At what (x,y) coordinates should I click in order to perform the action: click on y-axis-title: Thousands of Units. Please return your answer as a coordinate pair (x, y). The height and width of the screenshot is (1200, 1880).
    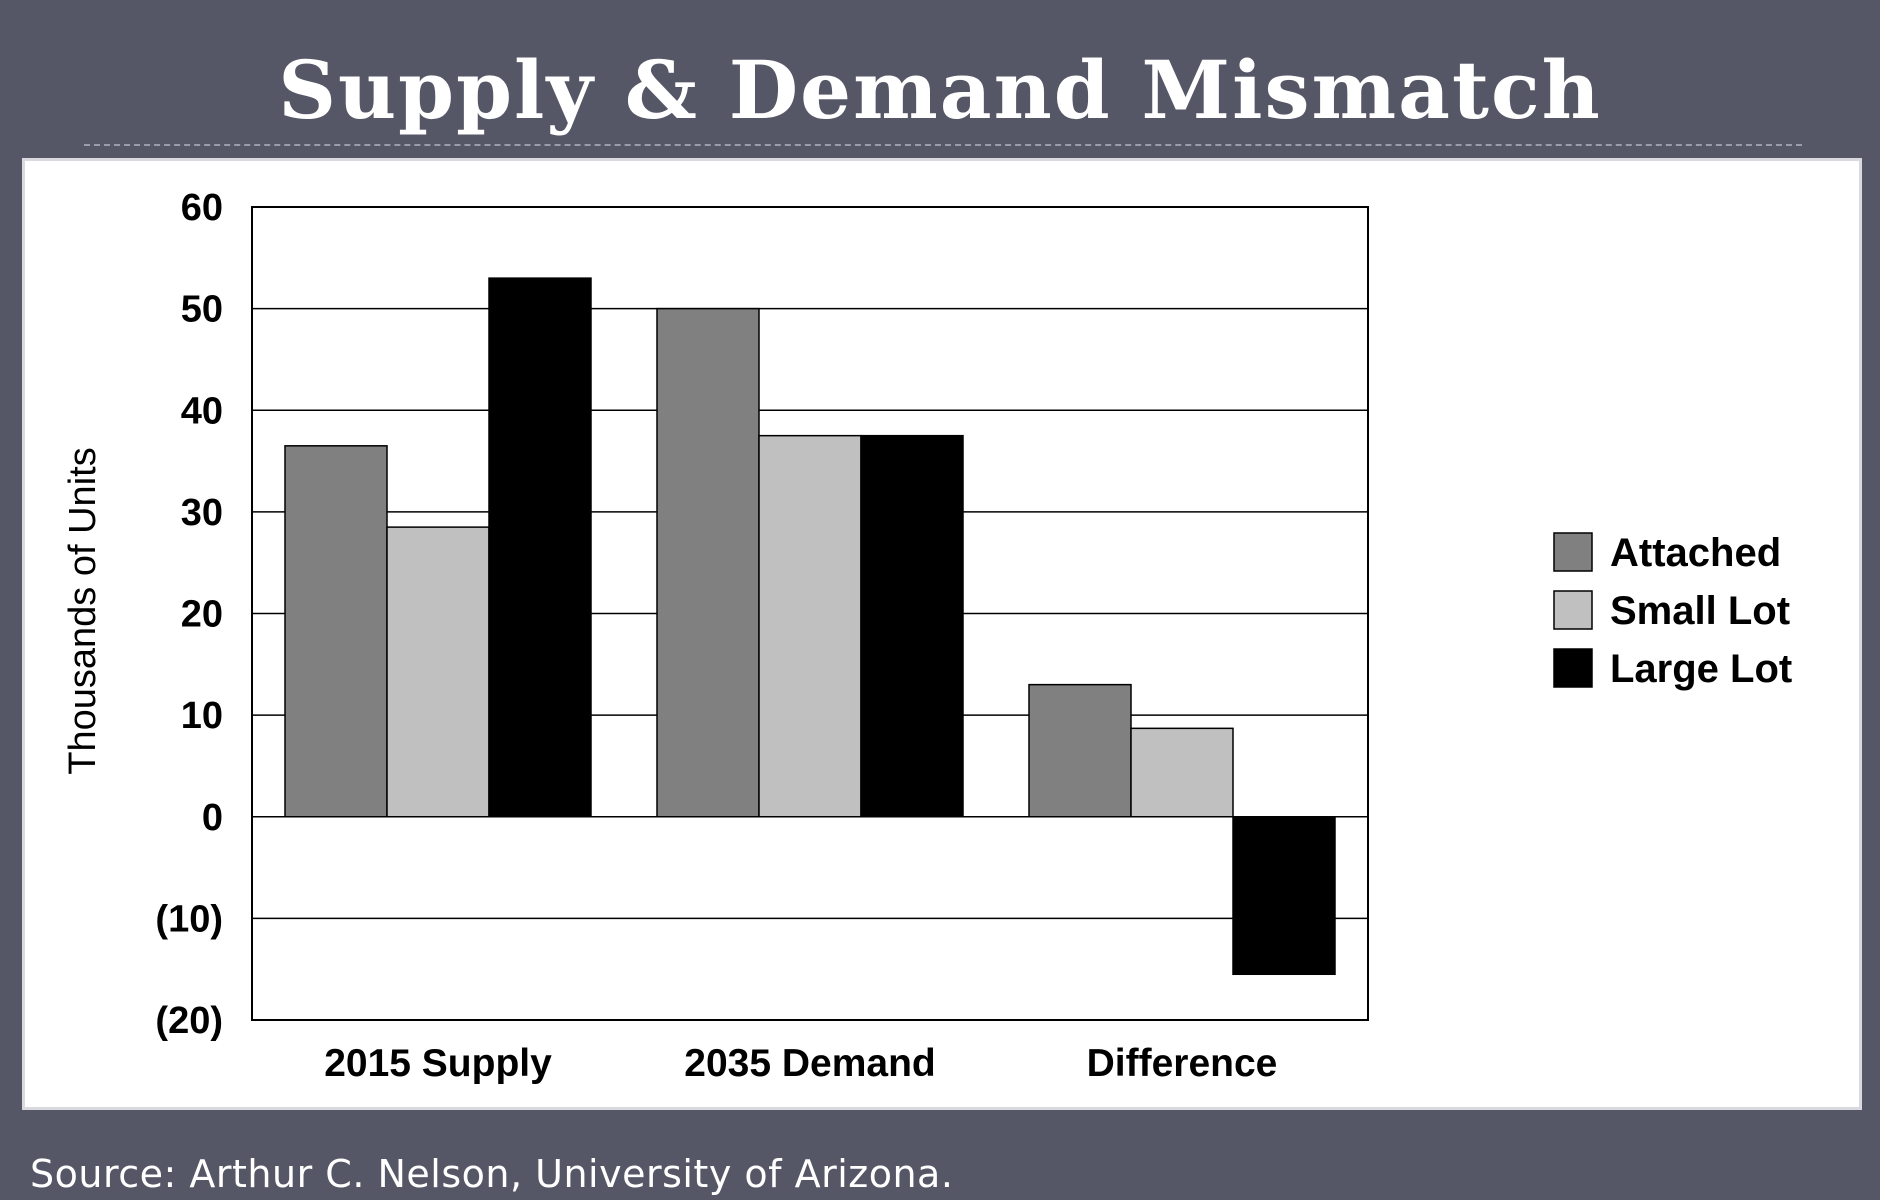
    Looking at the image, I should click on (83, 610).